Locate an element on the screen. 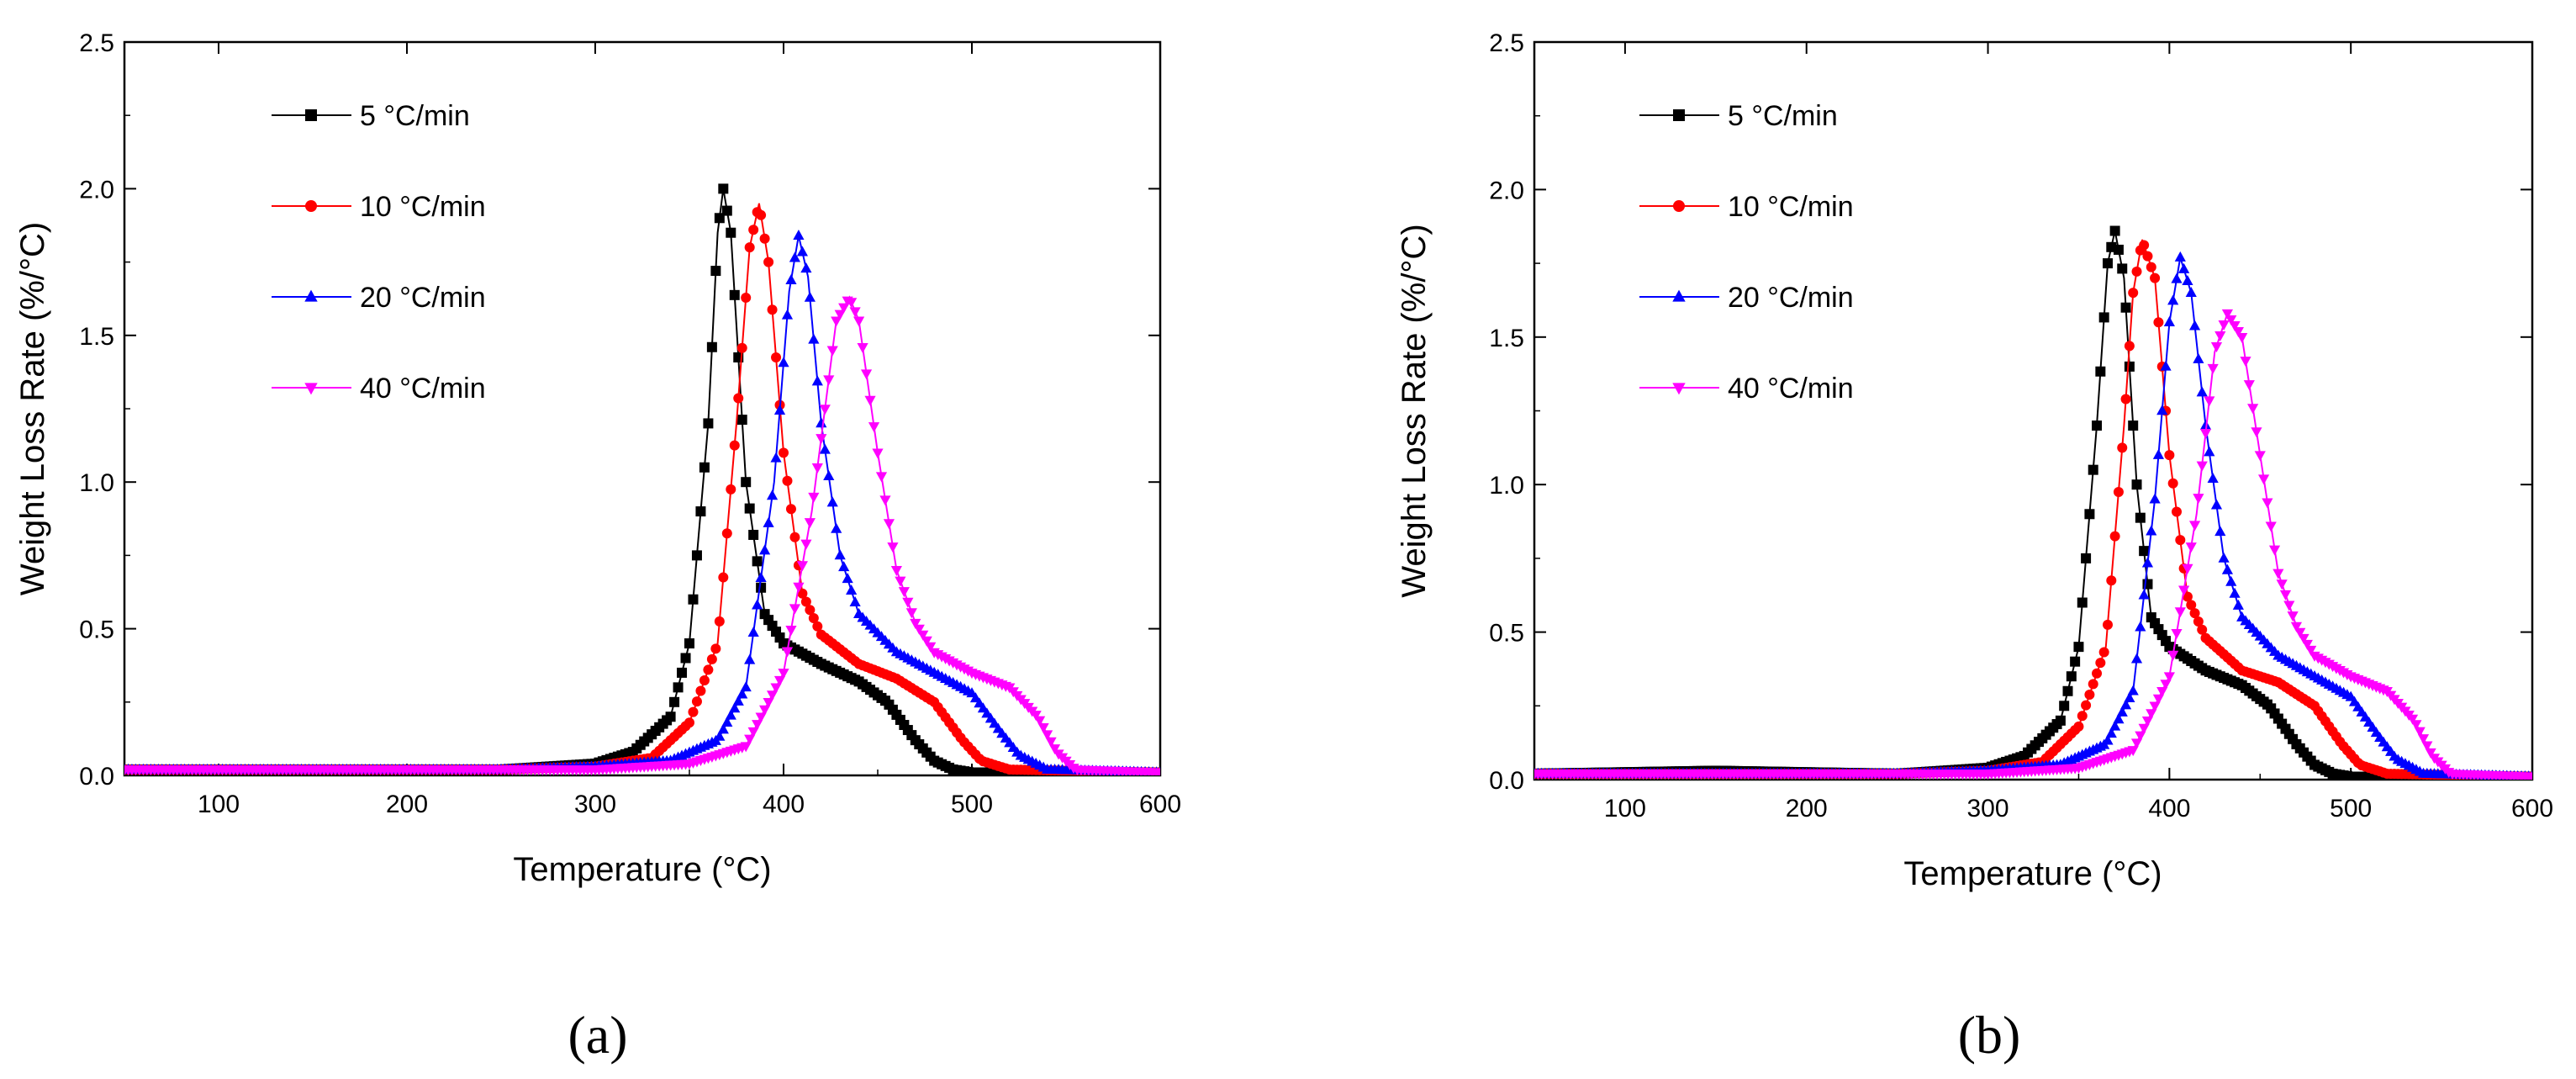 This screenshot has height=1079, width=2576. y-axis-title: Weight Loss Rate (%/°C) is located at coordinates (1414, 410).